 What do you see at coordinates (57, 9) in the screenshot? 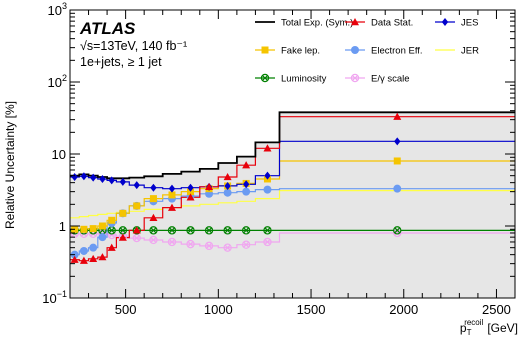
I see `y-tick-label: 10³` at bounding box center [57, 9].